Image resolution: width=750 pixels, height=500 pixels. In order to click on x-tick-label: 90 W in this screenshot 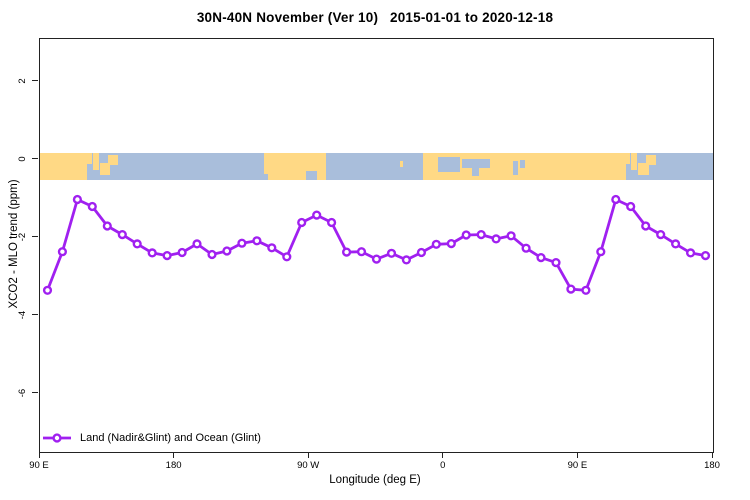, I will do `click(308, 465)`.